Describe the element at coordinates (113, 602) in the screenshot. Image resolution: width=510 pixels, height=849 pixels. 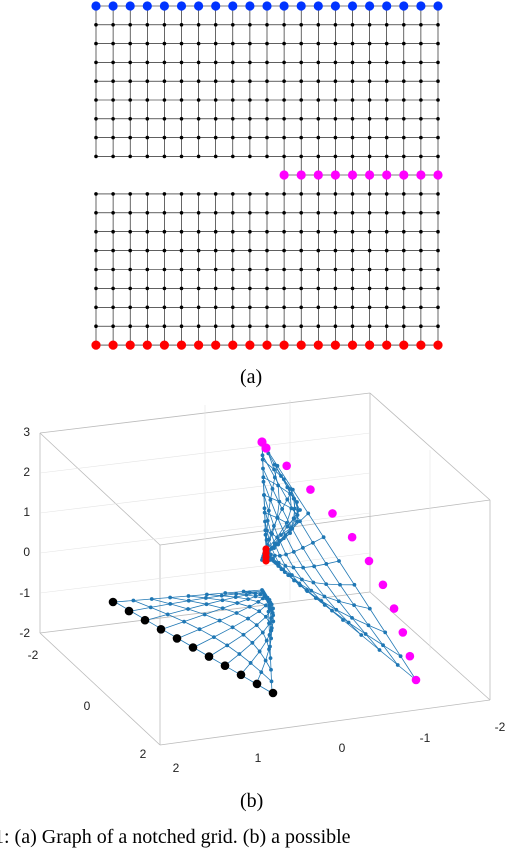
I see `black-boundary-node` at that location.